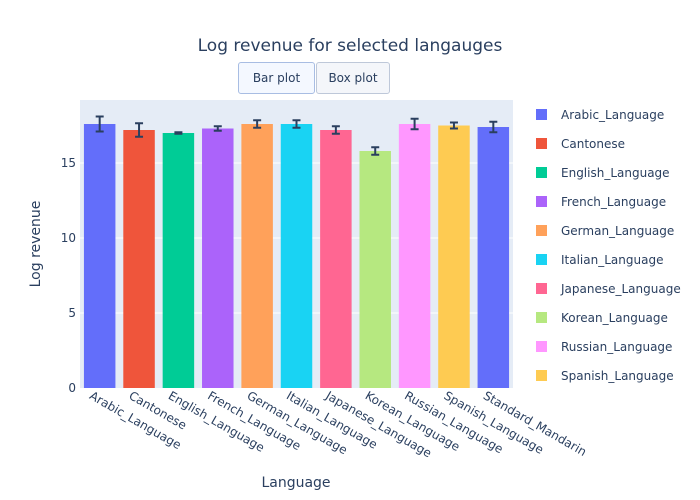 This screenshot has height=500, width=700. Describe the element at coordinates (615, 173) in the screenshot. I see `legend-item-label: English_Language` at that location.